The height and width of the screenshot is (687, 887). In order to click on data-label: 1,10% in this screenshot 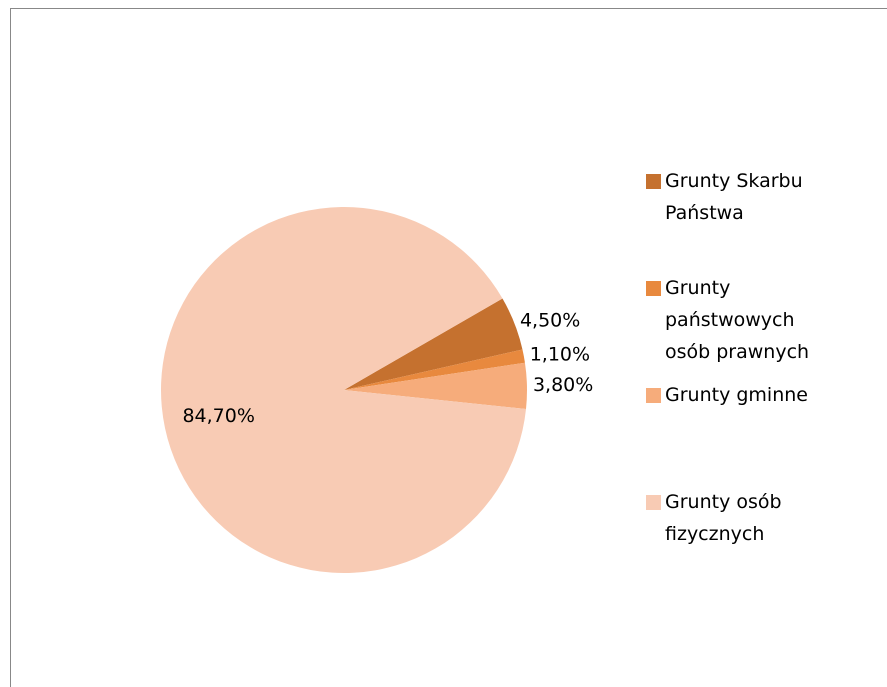, I will do `click(560, 354)`.